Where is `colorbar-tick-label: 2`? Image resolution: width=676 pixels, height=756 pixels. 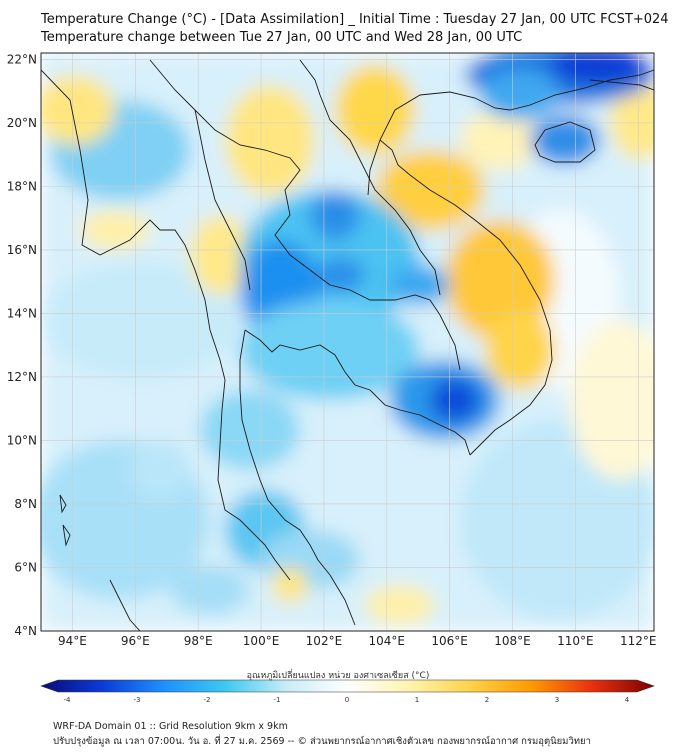
colorbar-tick-label: 2 is located at coordinates (487, 700).